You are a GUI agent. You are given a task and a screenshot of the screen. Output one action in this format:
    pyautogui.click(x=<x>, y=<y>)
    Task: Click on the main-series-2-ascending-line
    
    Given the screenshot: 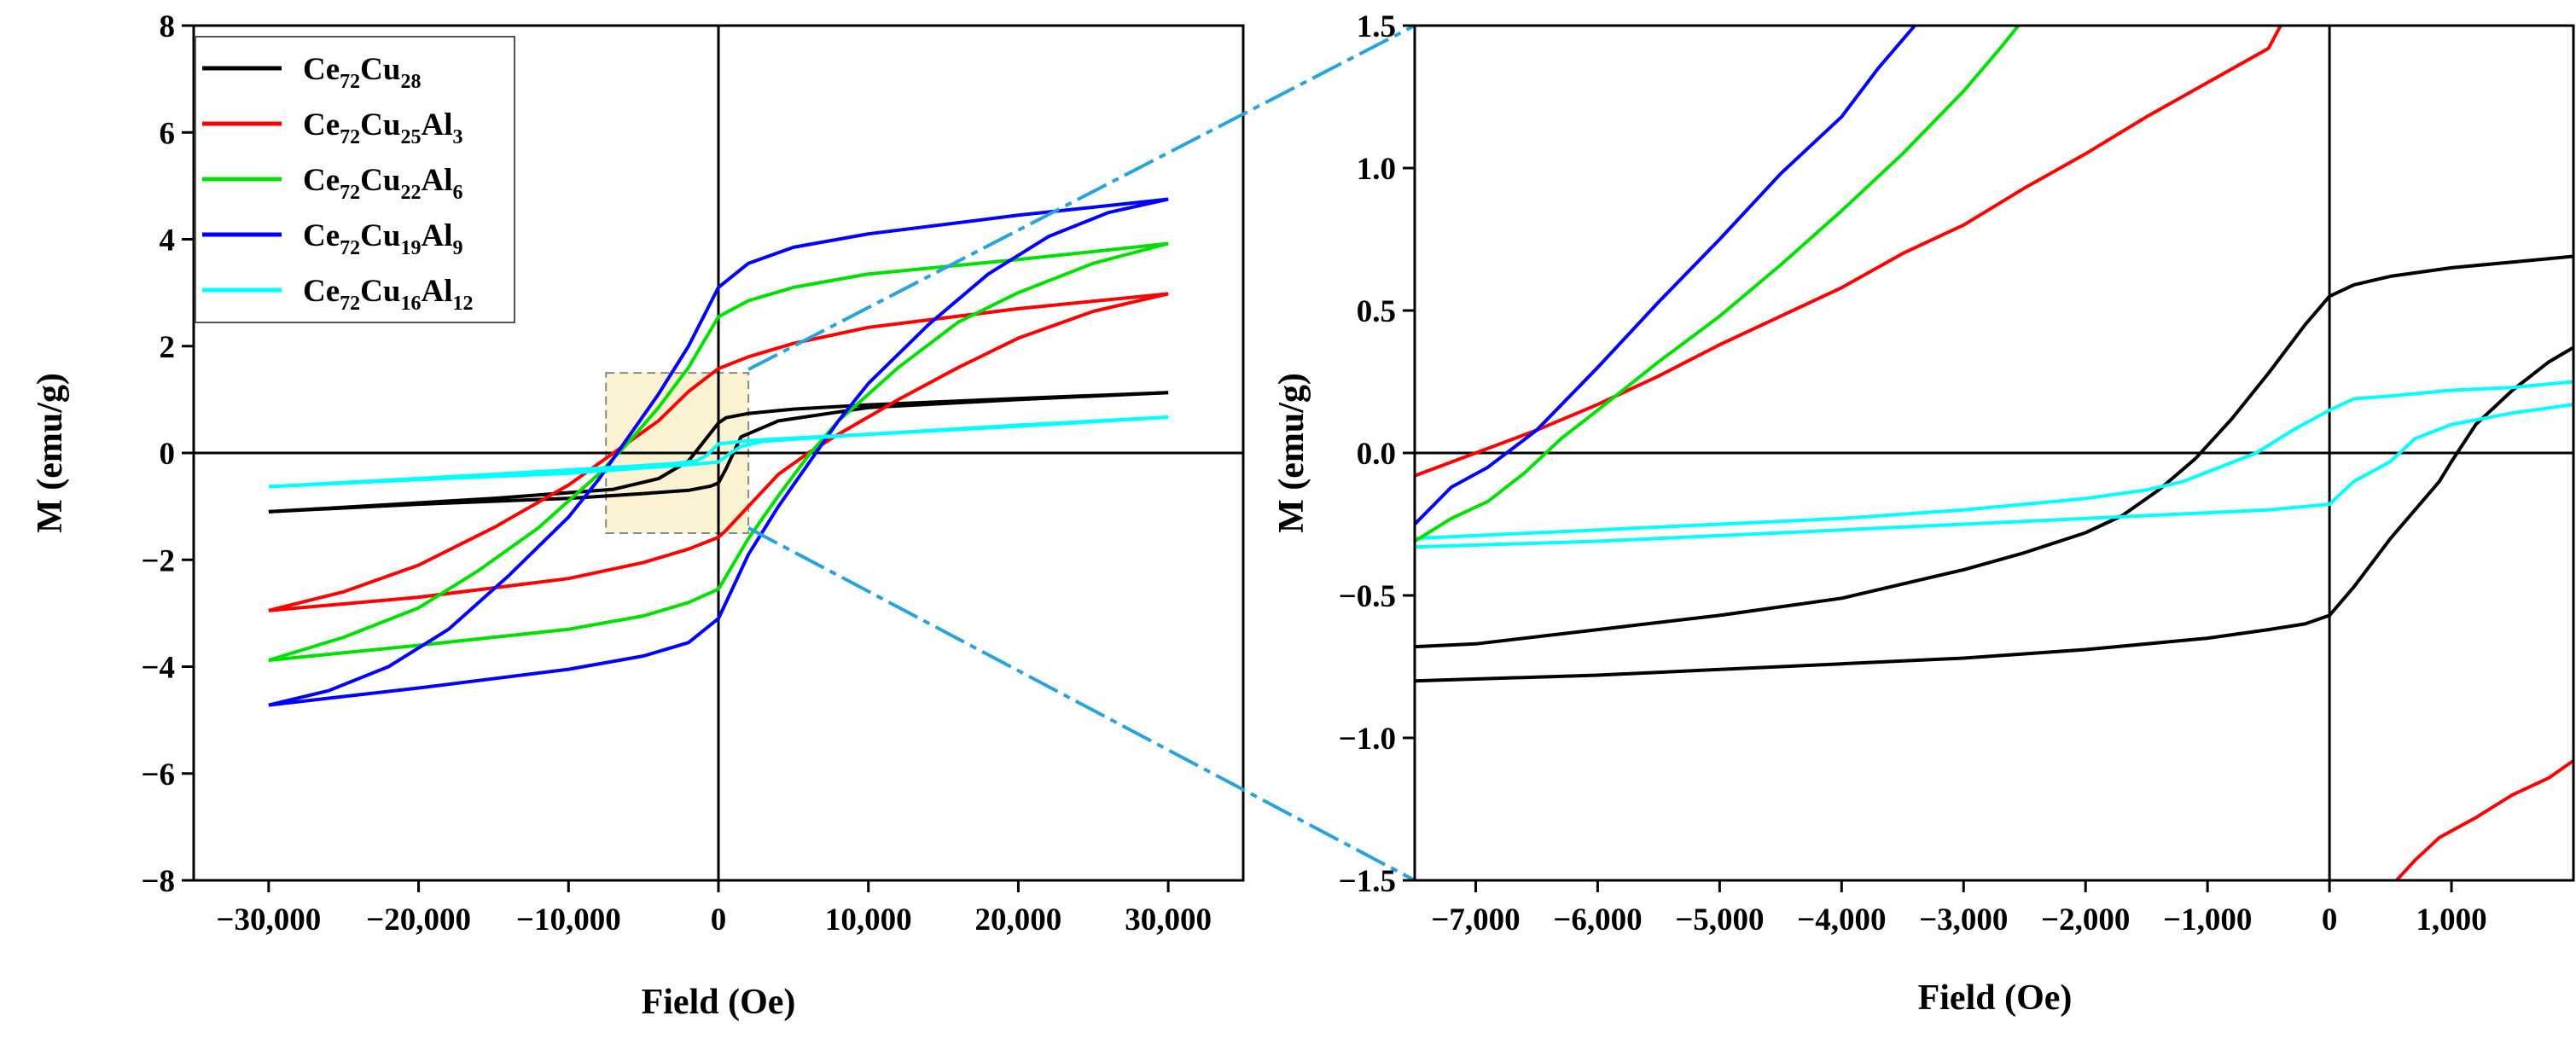 What is the action you would take?
    pyautogui.click(x=719, y=452)
    